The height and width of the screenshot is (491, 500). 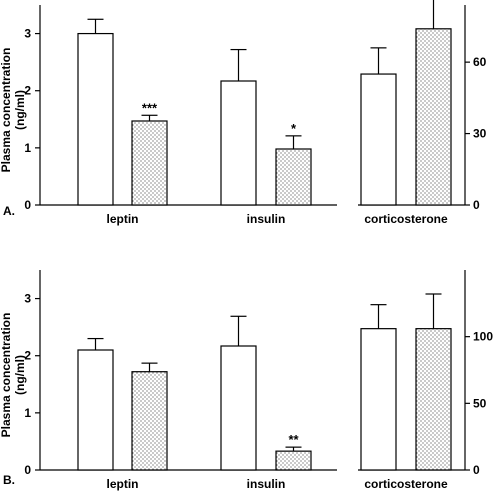 I want to click on panel-label: A., so click(x=9, y=211).